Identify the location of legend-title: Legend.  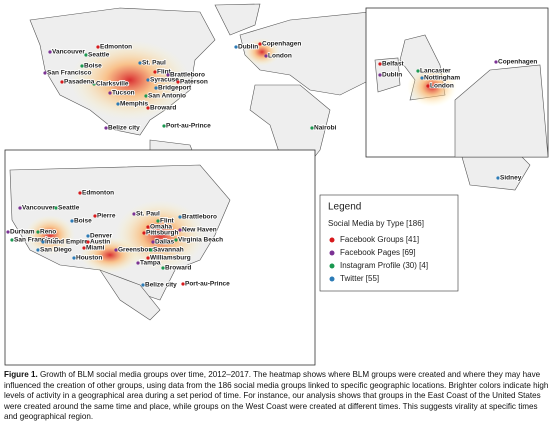
(344, 207).